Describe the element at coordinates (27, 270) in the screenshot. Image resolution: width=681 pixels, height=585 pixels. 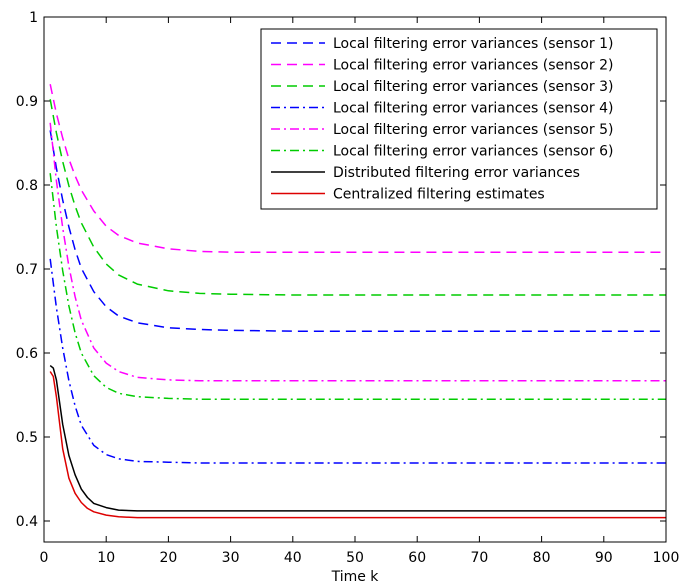
I see `y-tick-label: 0.7` at that location.